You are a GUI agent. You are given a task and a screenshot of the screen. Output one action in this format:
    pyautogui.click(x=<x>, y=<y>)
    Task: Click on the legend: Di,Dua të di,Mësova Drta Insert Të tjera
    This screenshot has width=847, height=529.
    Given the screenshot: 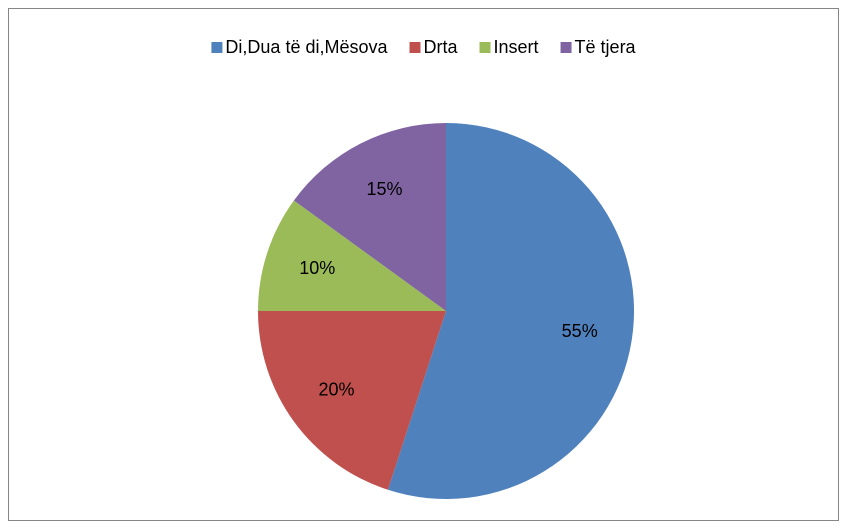 What is the action you would take?
    pyautogui.click(x=424, y=47)
    